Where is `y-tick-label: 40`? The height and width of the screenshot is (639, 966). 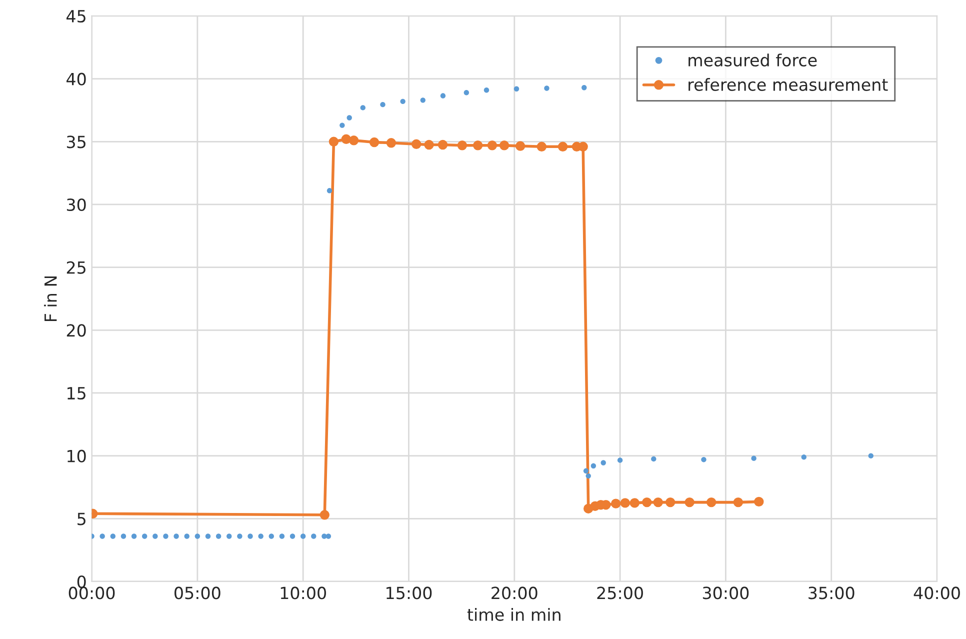 y-tick-label: 40 is located at coordinates (76, 79).